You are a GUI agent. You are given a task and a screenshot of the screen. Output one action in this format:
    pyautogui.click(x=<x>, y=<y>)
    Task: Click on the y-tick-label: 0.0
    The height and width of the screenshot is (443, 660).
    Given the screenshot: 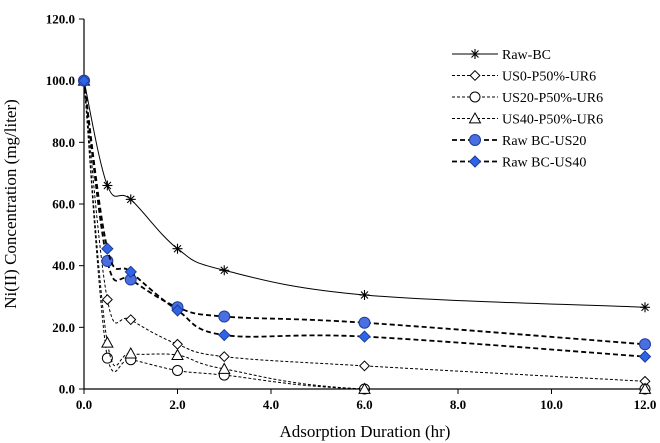 What is the action you would take?
    pyautogui.click(x=67, y=389)
    